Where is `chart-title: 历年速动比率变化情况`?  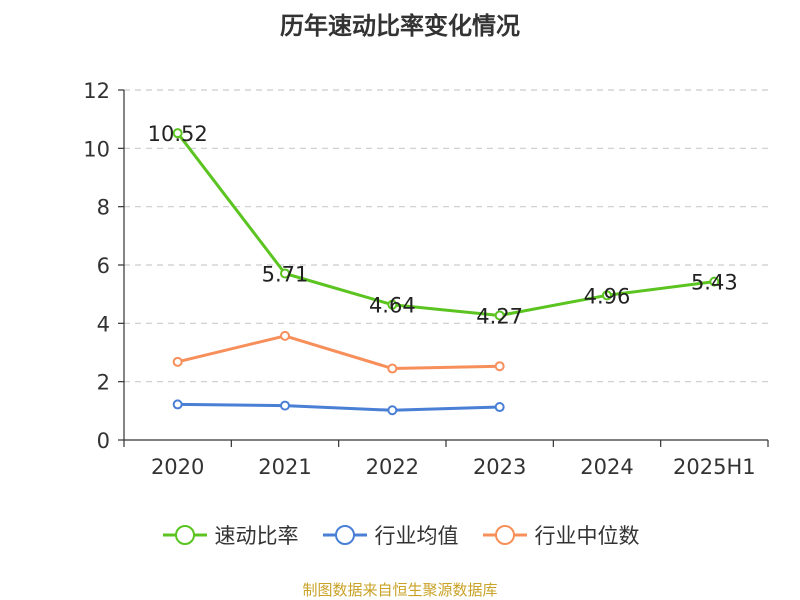
chart-title: 历年速动比率变化情况 is located at coordinates (400, 26).